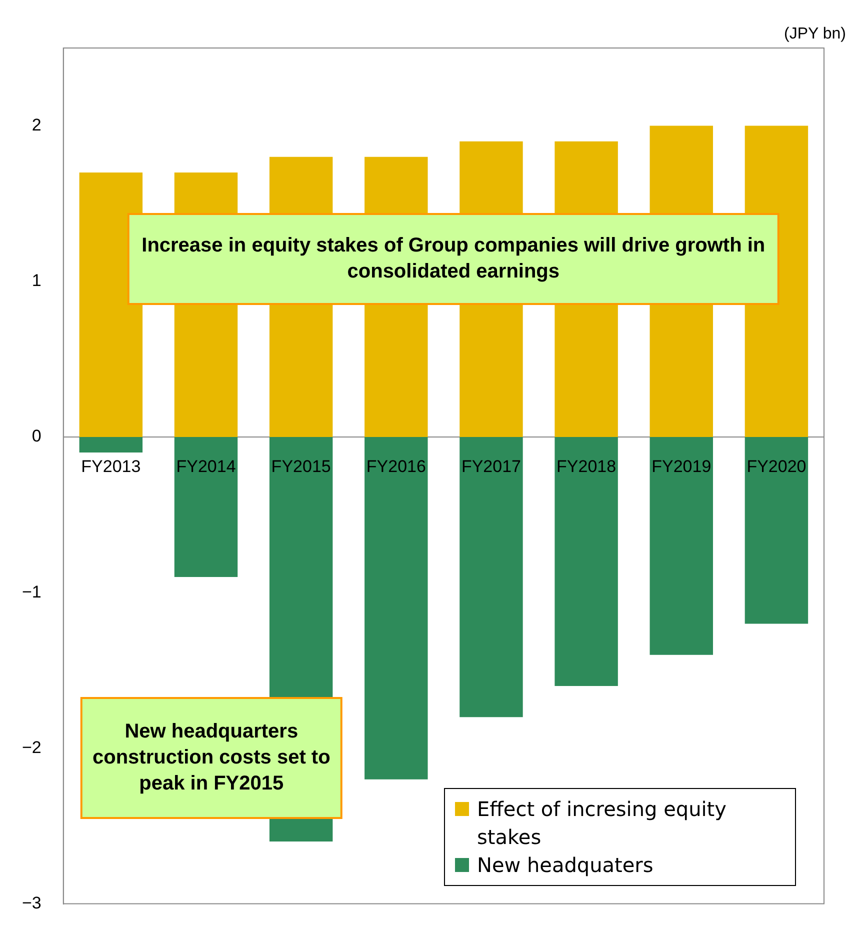  Describe the element at coordinates (32, 747) in the screenshot. I see `y-tick-label: −2` at that location.